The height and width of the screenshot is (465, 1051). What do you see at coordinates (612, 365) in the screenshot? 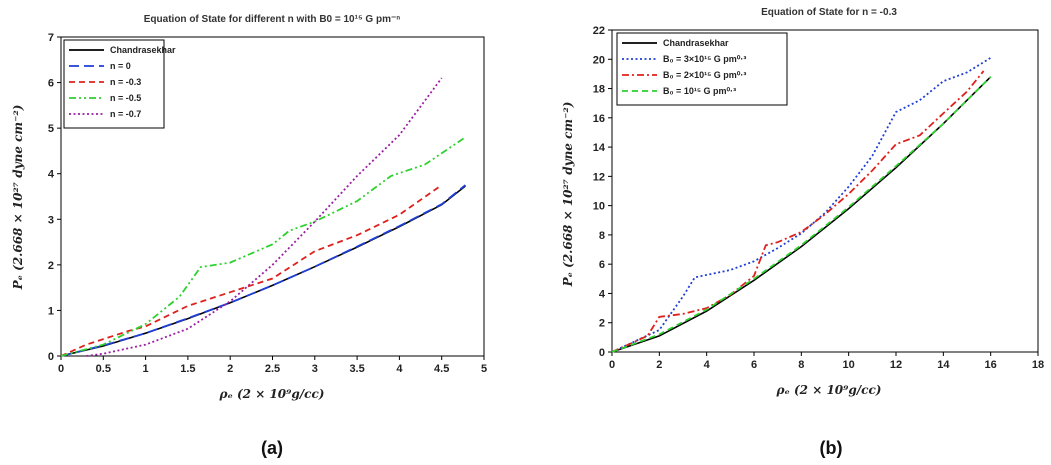
I see `chart-b-x-tick-label: 0` at bounding box center [612, 365].